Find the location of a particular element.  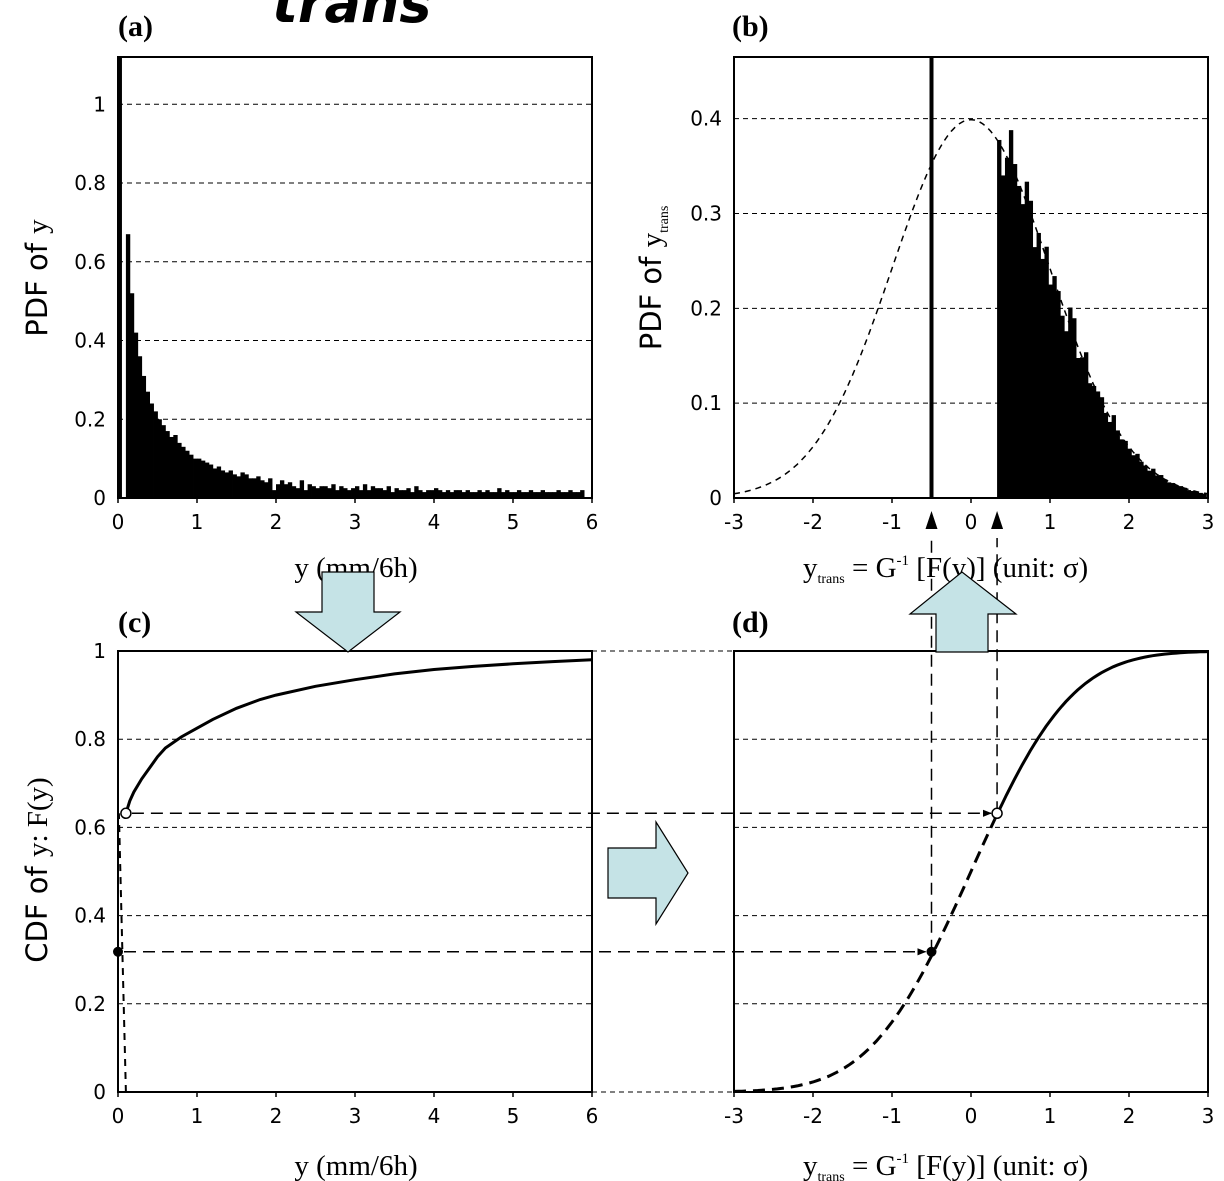

cdf-solid-segment is located at coordinates (1101, 735).